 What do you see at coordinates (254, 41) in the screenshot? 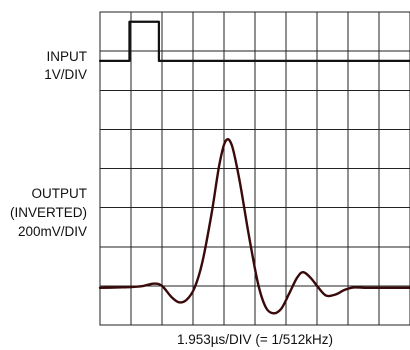
I see `input-trace` at bounding box center [254, 41].